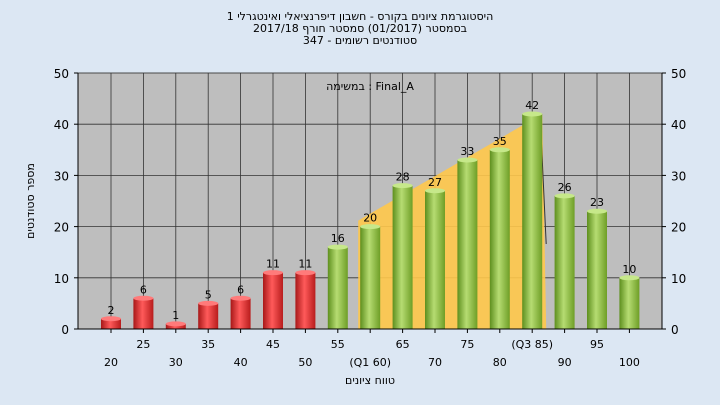  What do you see at coordinates (208, 294) in the screenshot?
I see `bar-value-label: 5` at bounding box center [208, 294].